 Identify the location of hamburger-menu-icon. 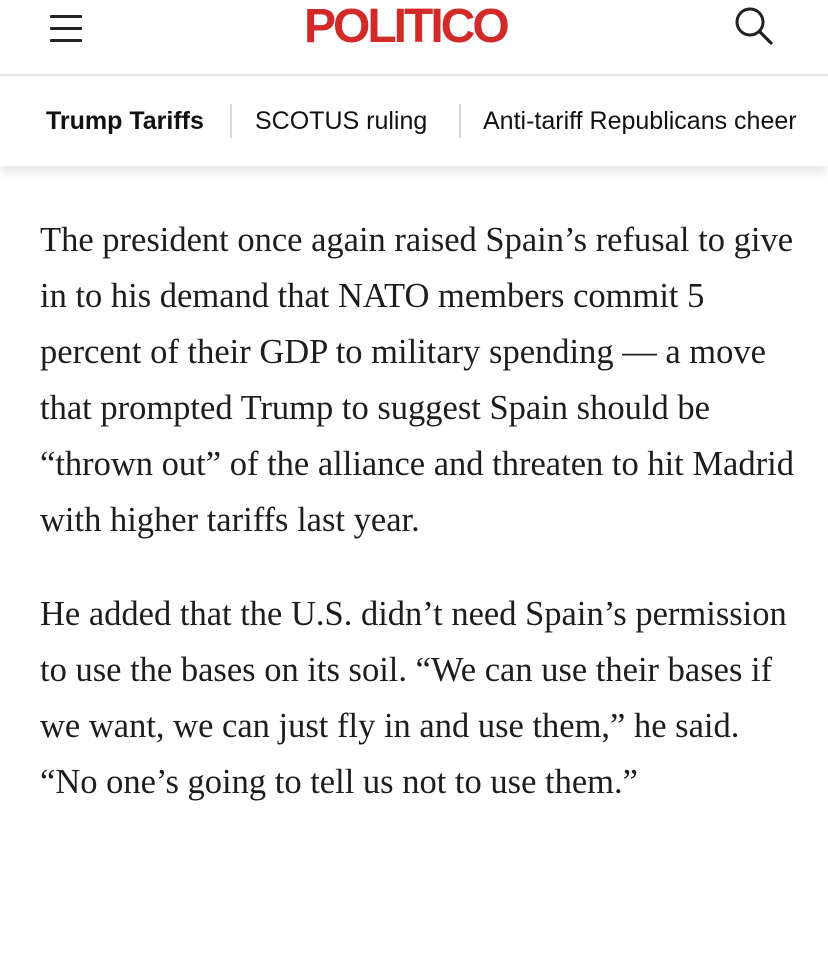
(66, 29).